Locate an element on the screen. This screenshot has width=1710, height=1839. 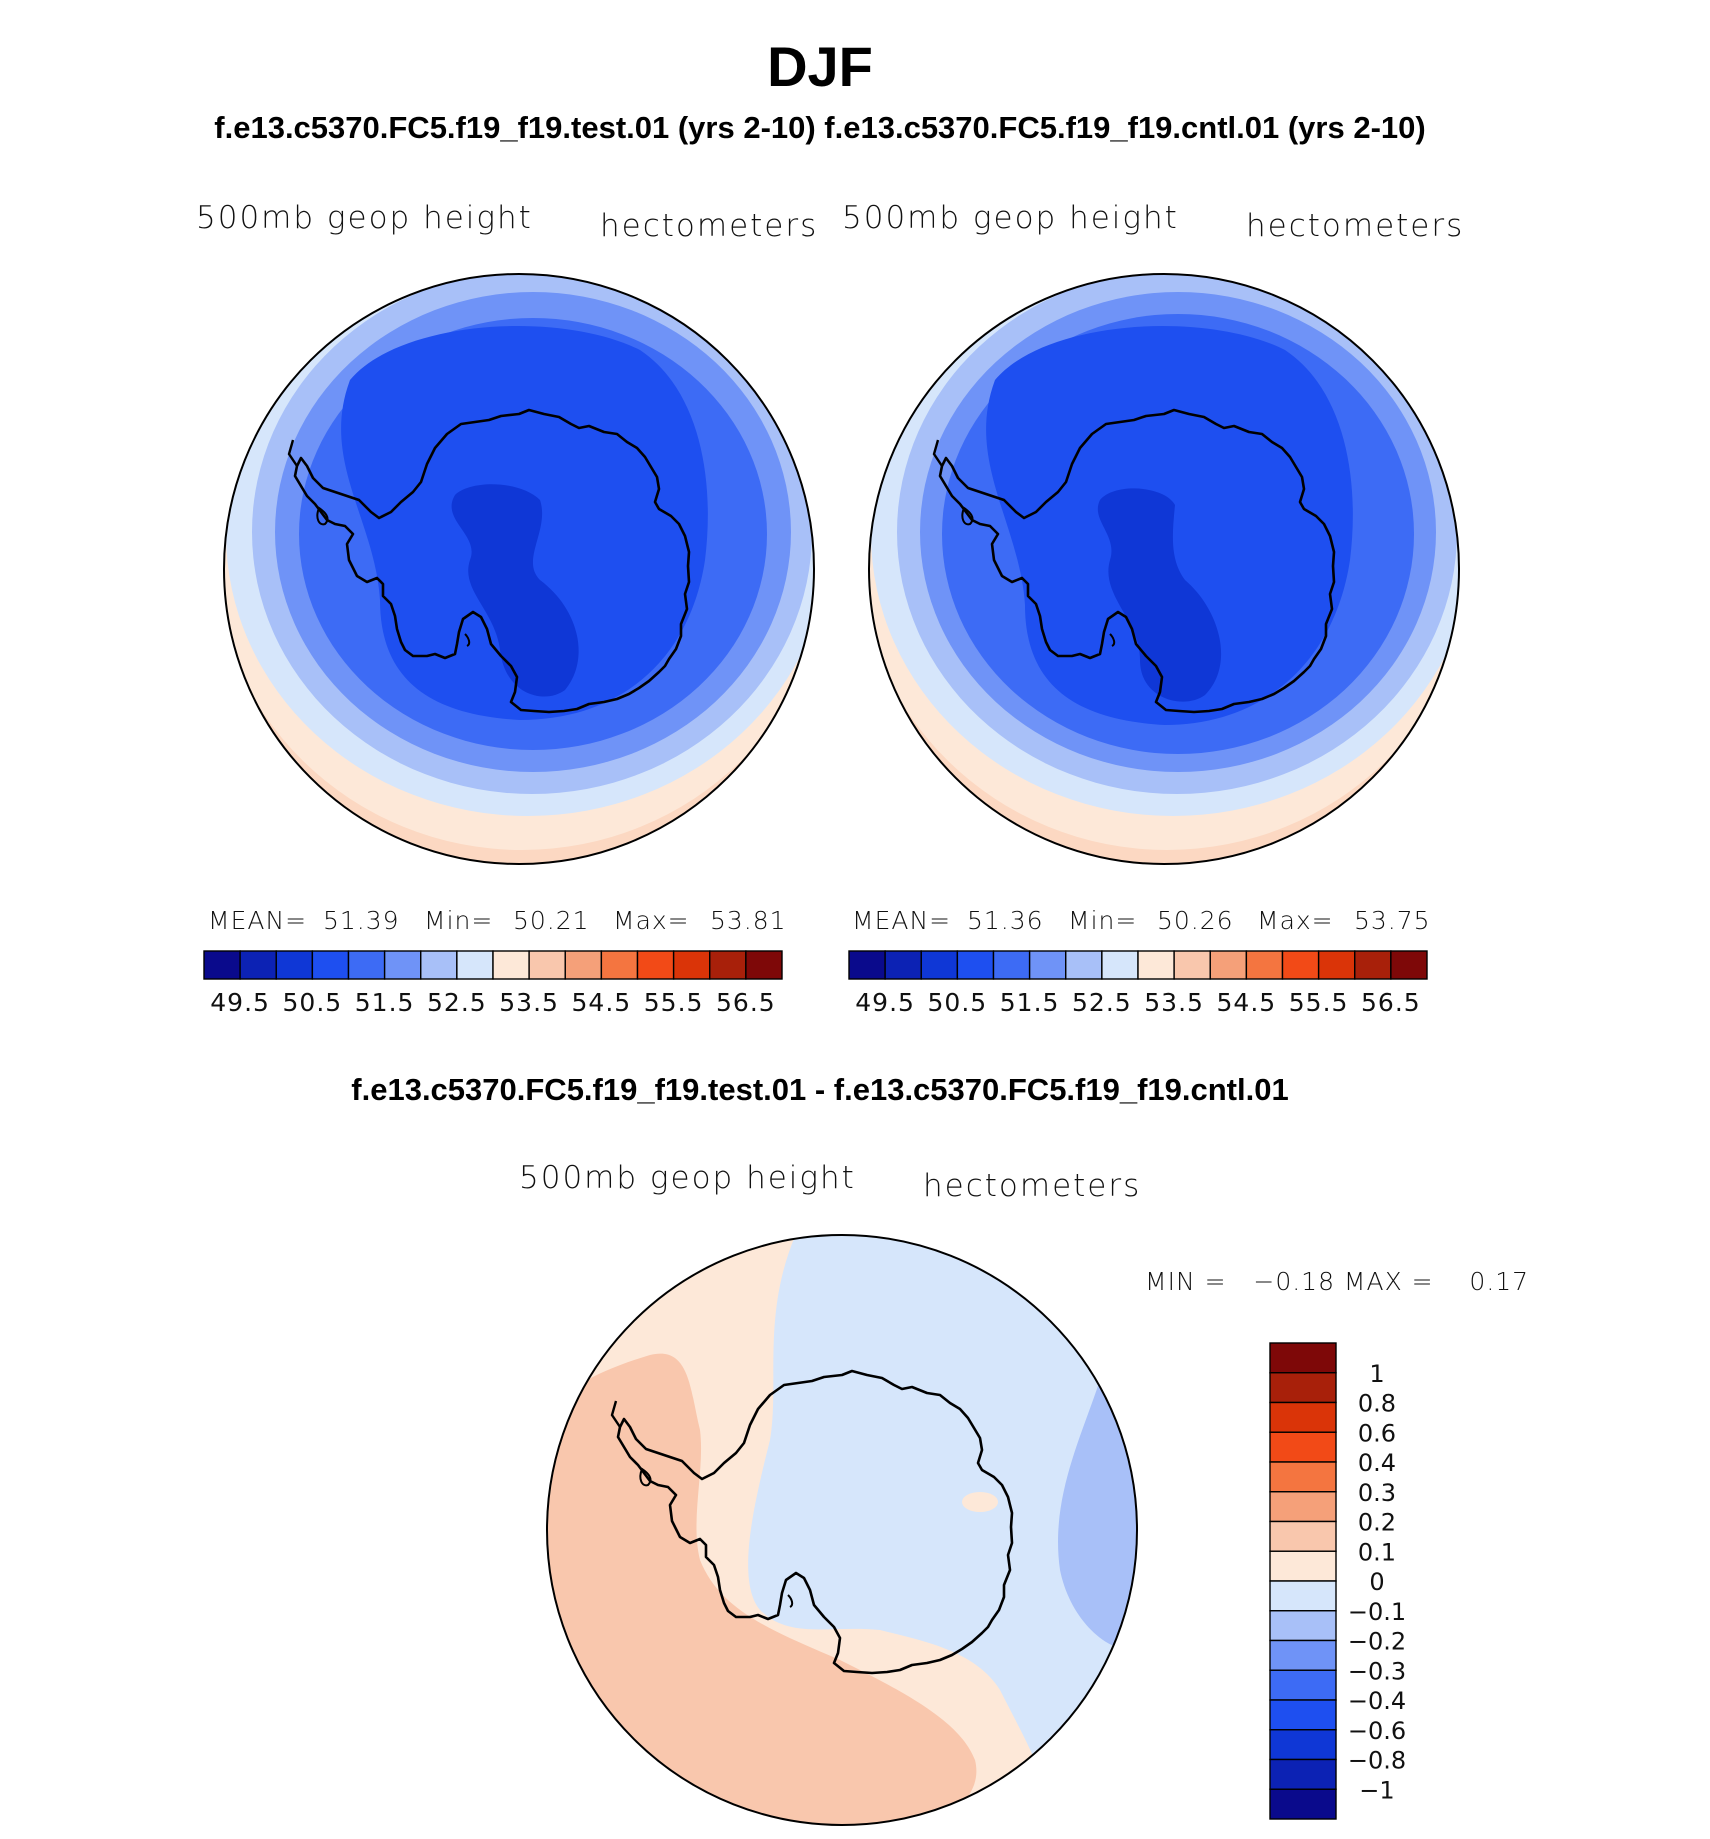
colorbar-tick-label: −0.2 is located at coordinates (1377, 1642).